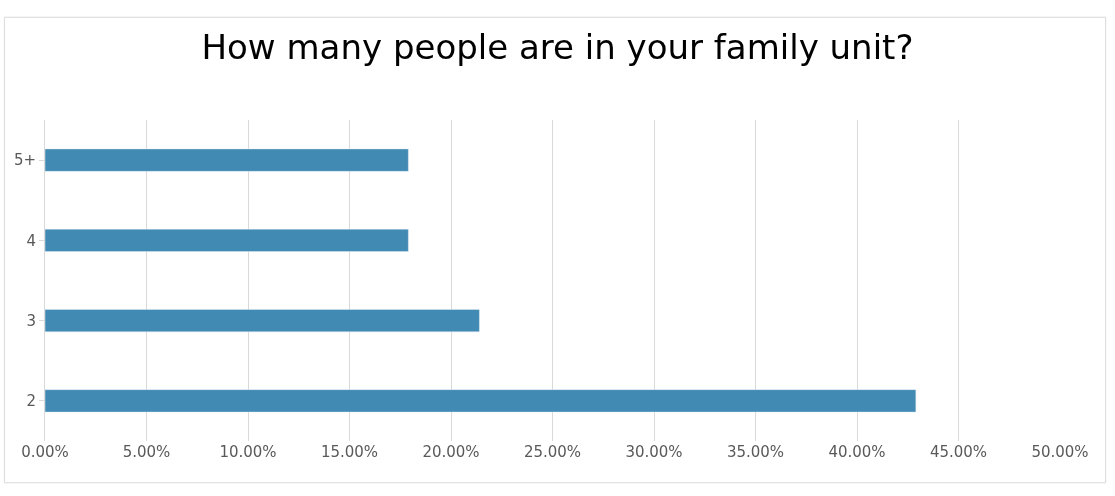 The image size is (1115, 496). Describe the element at coordinates (349, 452) in the screenshot. I see `x-tick-label: 15.00%` at that location.